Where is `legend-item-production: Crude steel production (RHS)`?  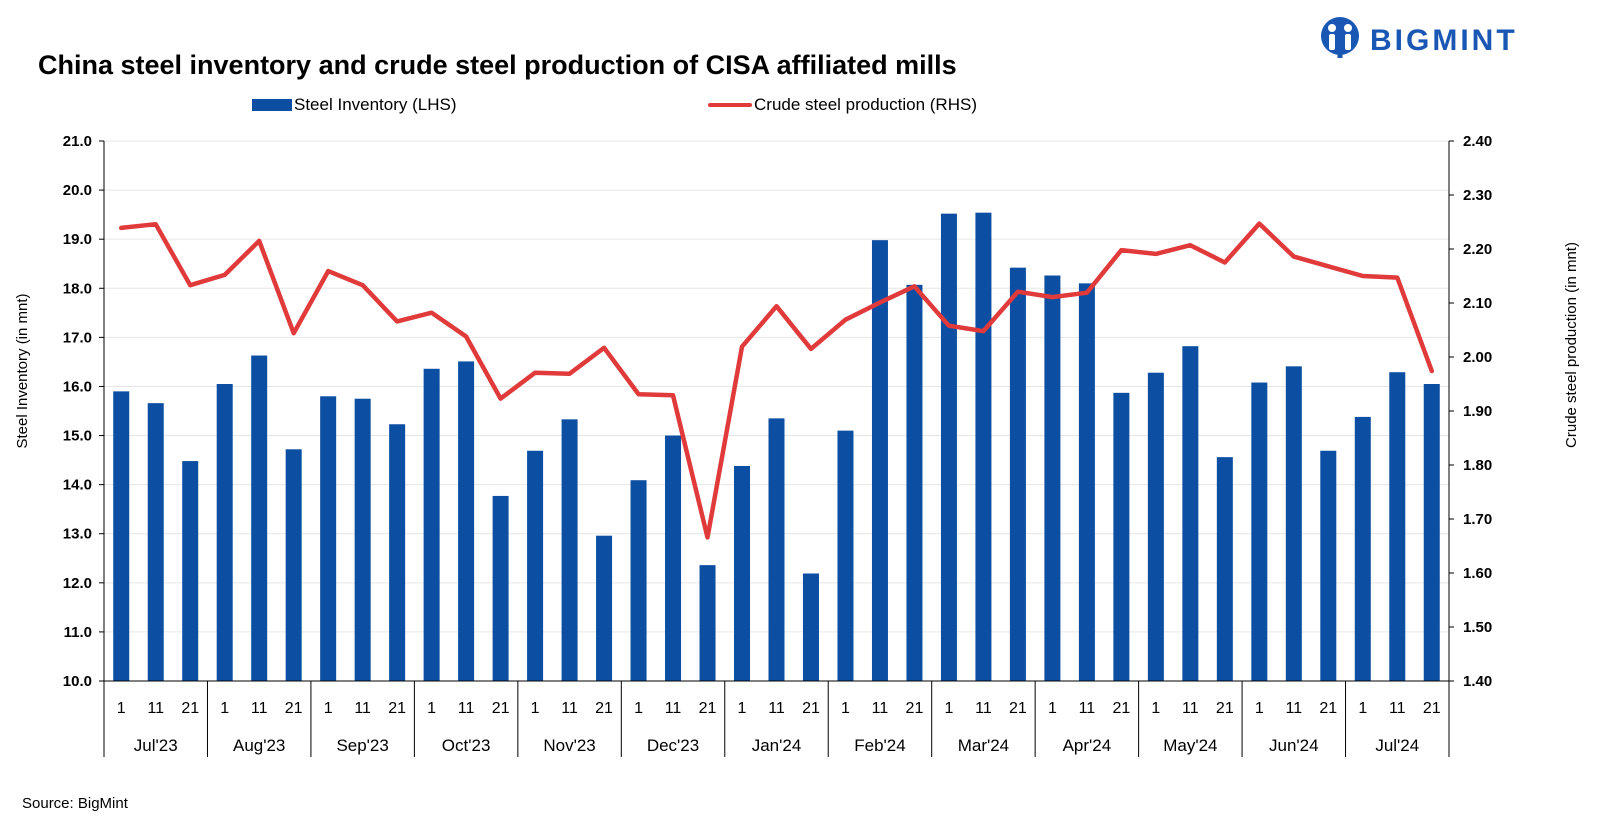
legend-item-production: Crude steel production (RHS) is located at coordinates (842, 105).